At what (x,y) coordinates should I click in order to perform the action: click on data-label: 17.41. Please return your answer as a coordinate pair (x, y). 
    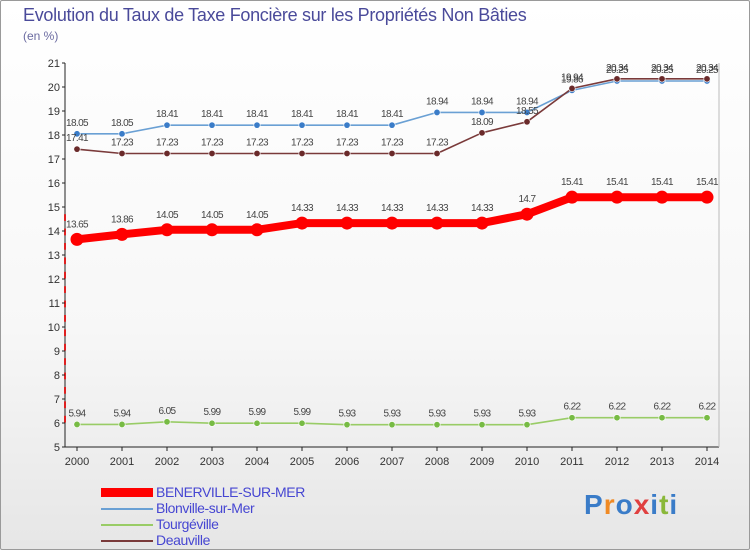
    Looking at the image, I should click on (77, 138).